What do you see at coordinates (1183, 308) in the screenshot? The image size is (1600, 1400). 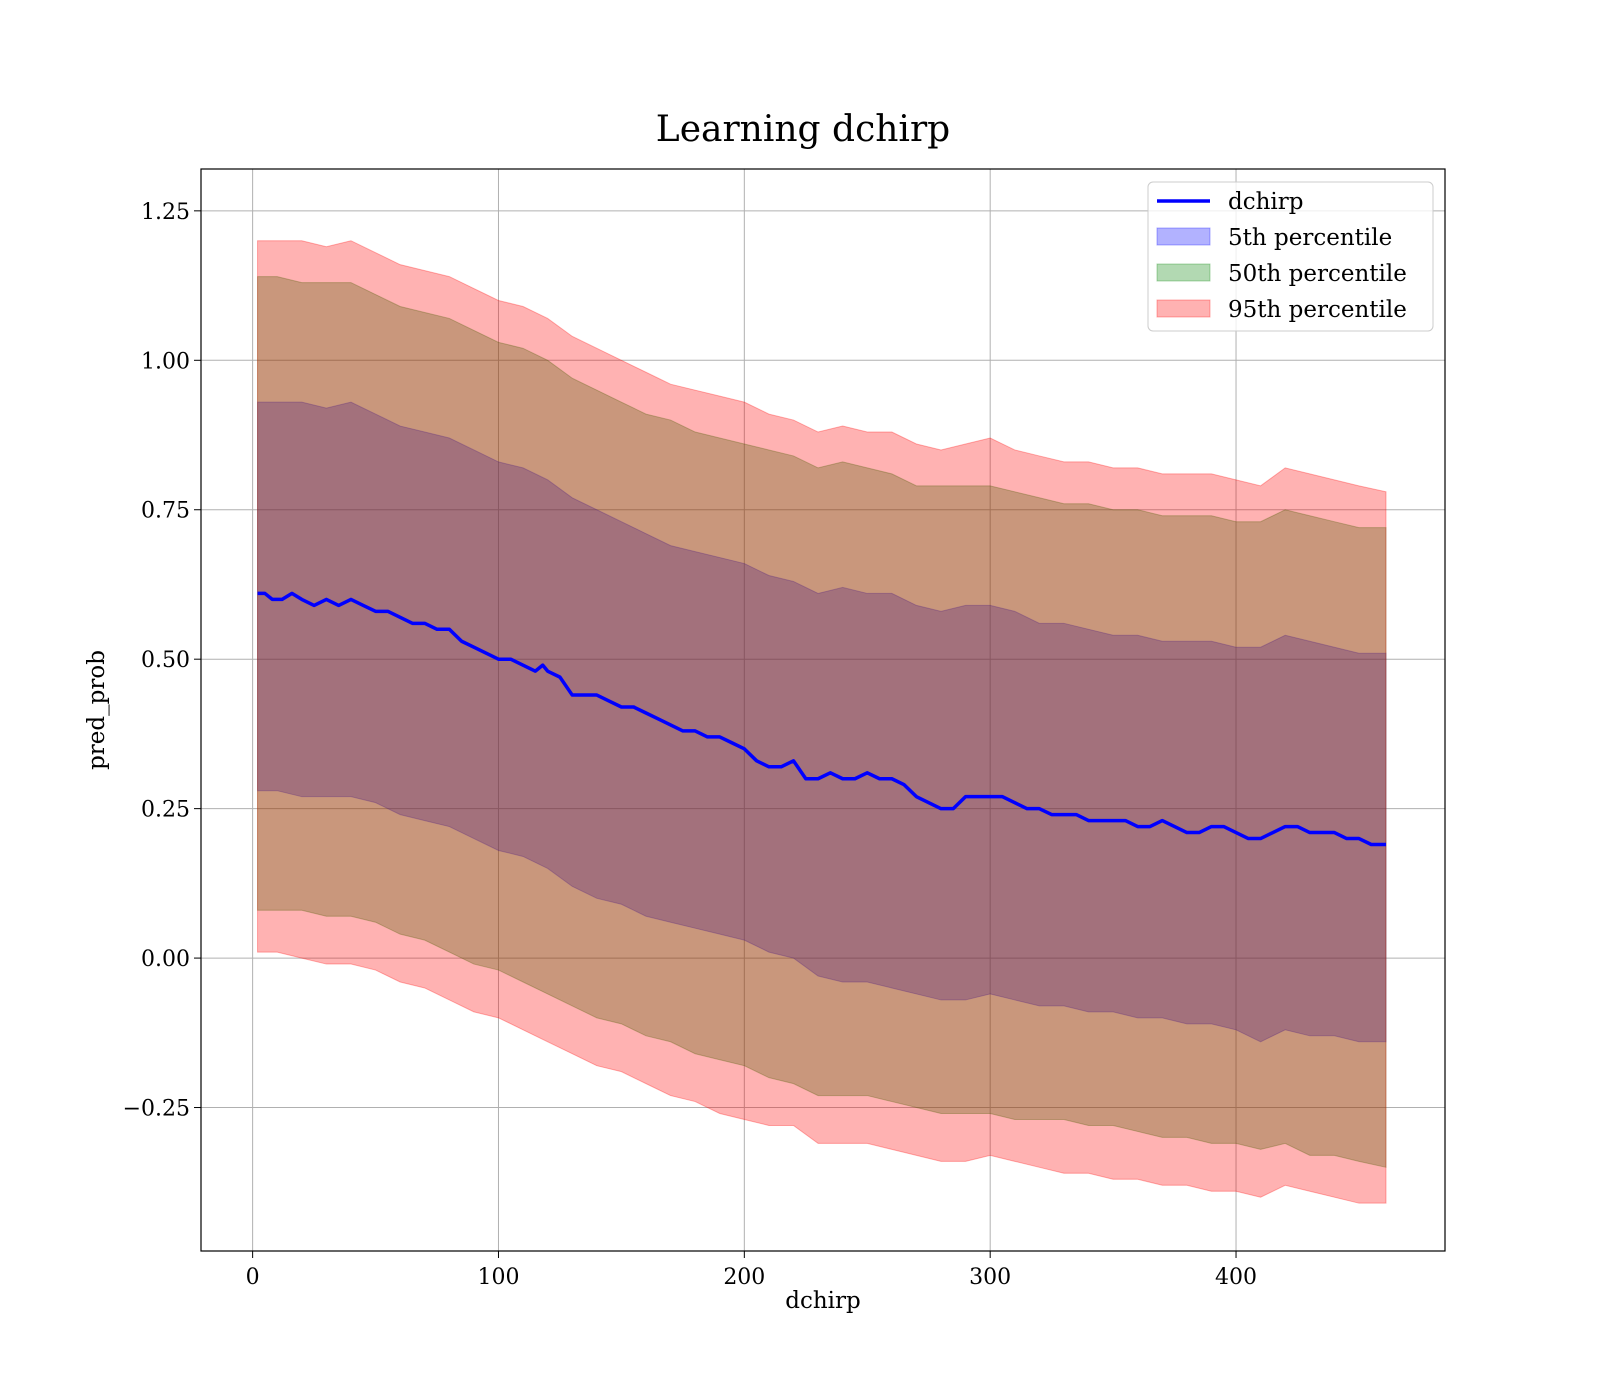 I see `legend-swatch-95th` at bounding box center [1183, 308].